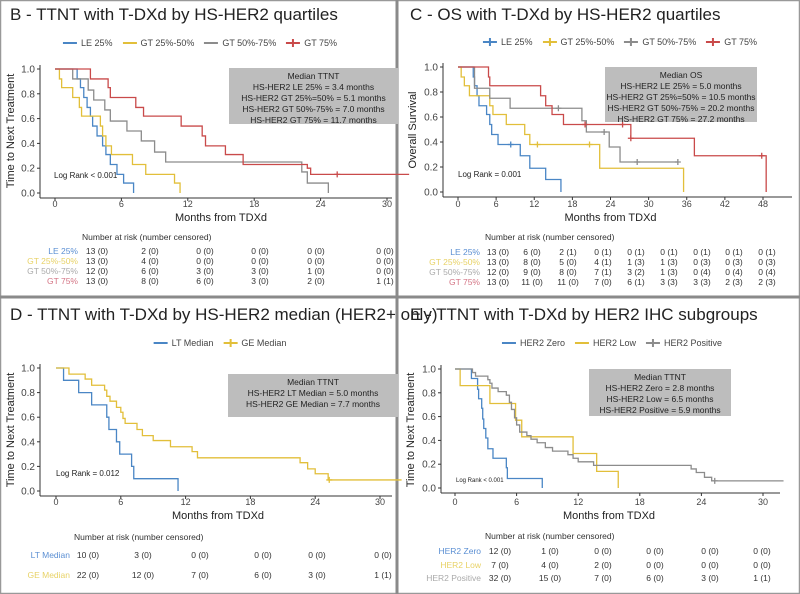 This screenshot has height=594, width=800. What do you see at coordinates (605, 343) in the screenshot?
I see `legend-item: HER2 Low` at bounding box center [605, 343].